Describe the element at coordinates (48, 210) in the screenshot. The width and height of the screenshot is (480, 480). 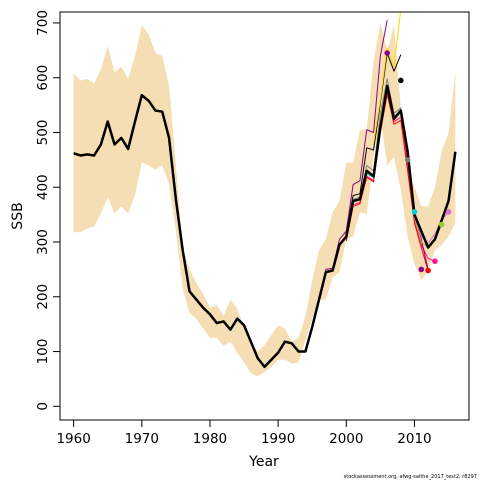
I see `y-axis: 0 100 200 300 400 500 600 700` at that location.